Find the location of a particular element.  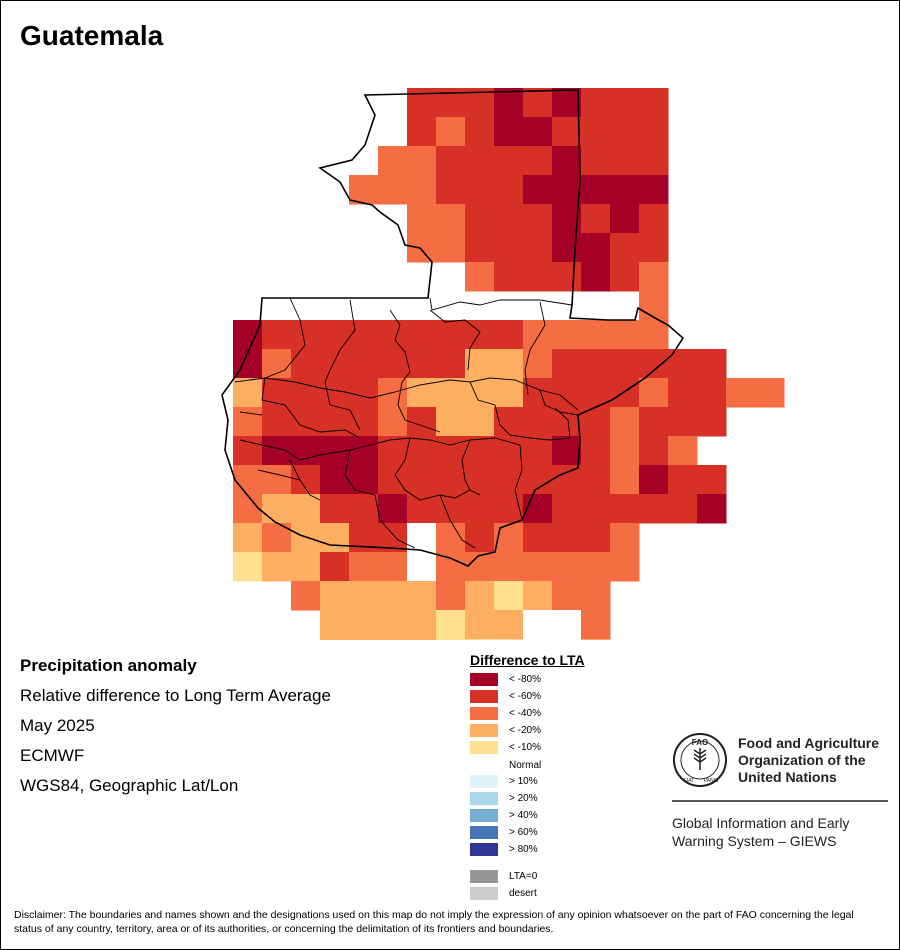

info-projection: WGS84, Geographic Lat/Lon is located at coordinates (129, 785).